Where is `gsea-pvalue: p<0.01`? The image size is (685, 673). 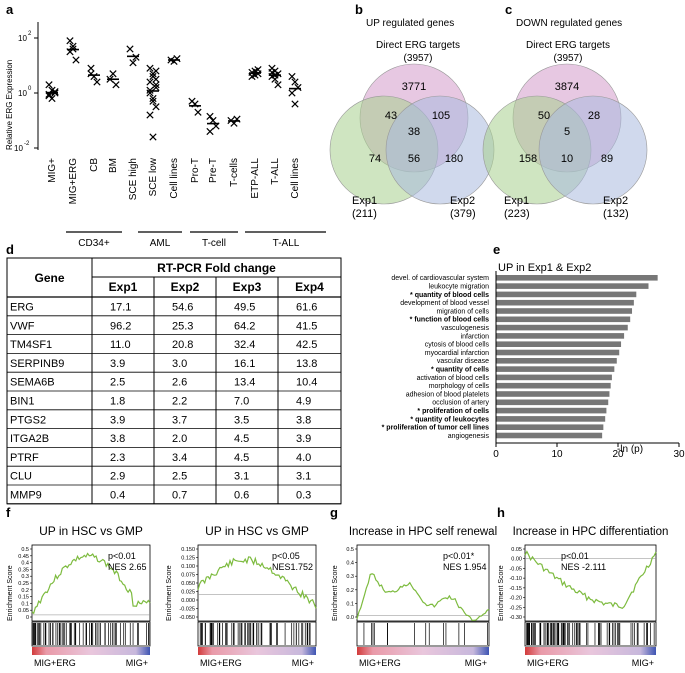 gsea-pvalue: p<0.01 is located at coordinates (122, 556).